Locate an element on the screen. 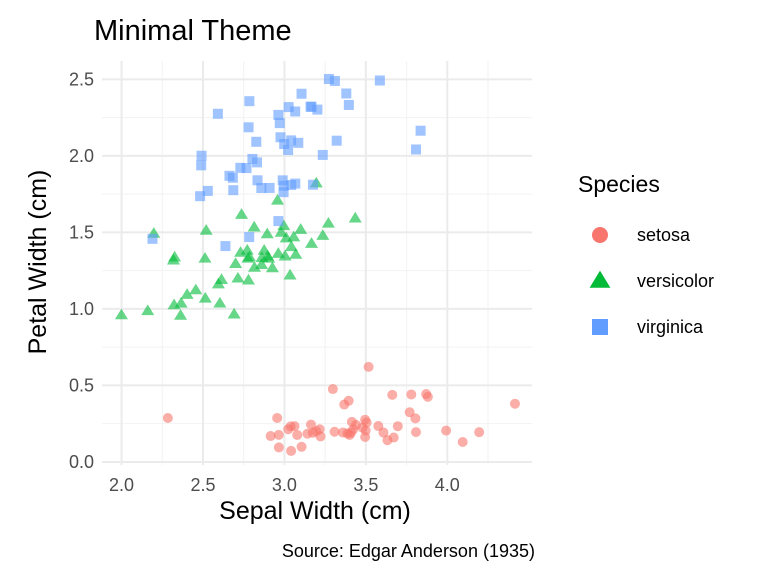 Image resolution: width=768 pixels, height=576 pixels. y-tick-label: 1.5 is located at coordinates (81, 232).